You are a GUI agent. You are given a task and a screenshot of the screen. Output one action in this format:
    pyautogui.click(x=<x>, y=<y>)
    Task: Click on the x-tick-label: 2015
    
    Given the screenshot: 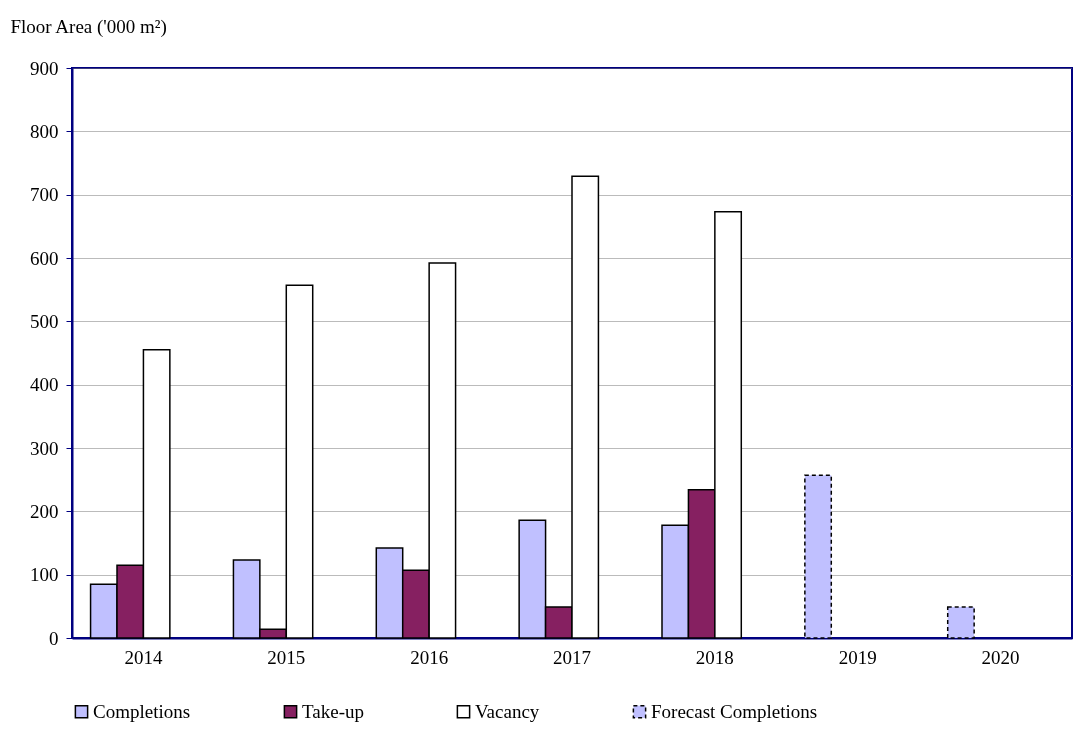 What is the action you would take?
    pyautogui.click(x=286, y=657)
    